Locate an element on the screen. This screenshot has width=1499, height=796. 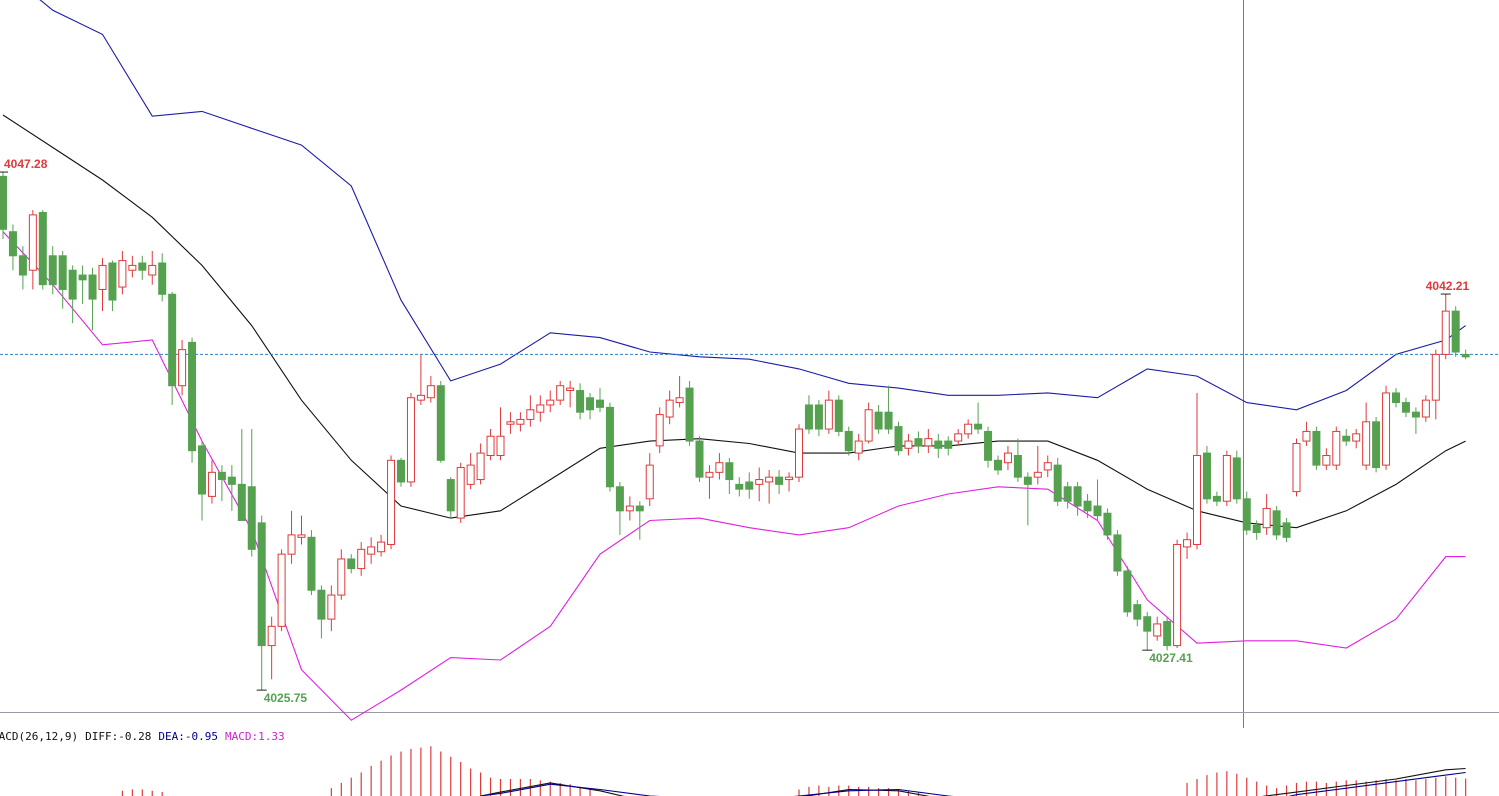
indicator-header is located at coordinates (749, 736).